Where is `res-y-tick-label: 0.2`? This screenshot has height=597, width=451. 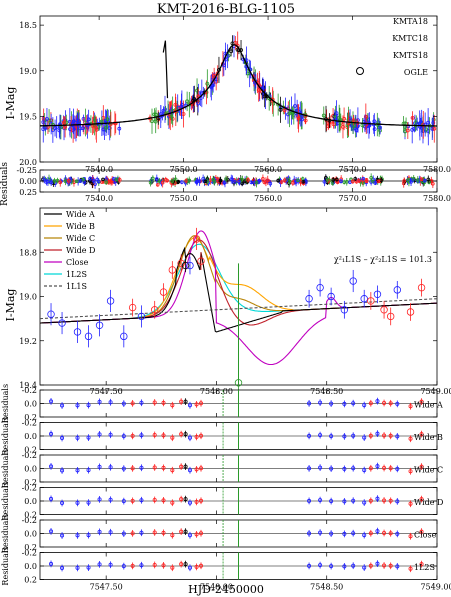 res-y-tick-label: 0.2 is located at coordinates (30, 547).